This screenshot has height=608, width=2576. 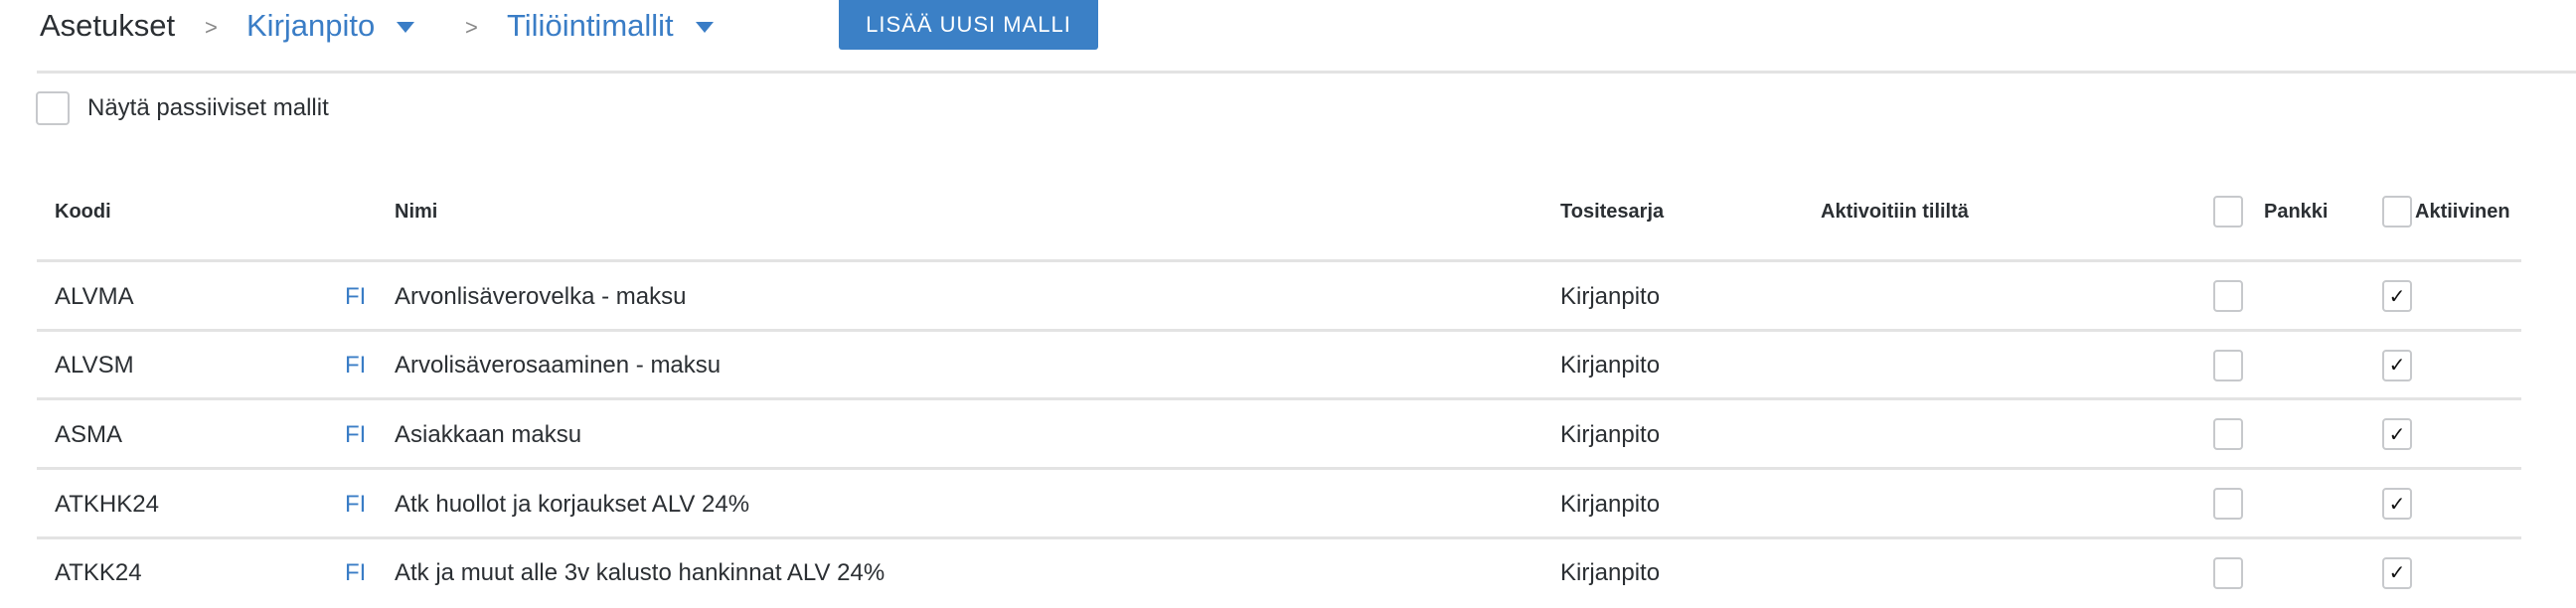 I want to click on cell-code: ATKHK24, so click(x=107, y=504).